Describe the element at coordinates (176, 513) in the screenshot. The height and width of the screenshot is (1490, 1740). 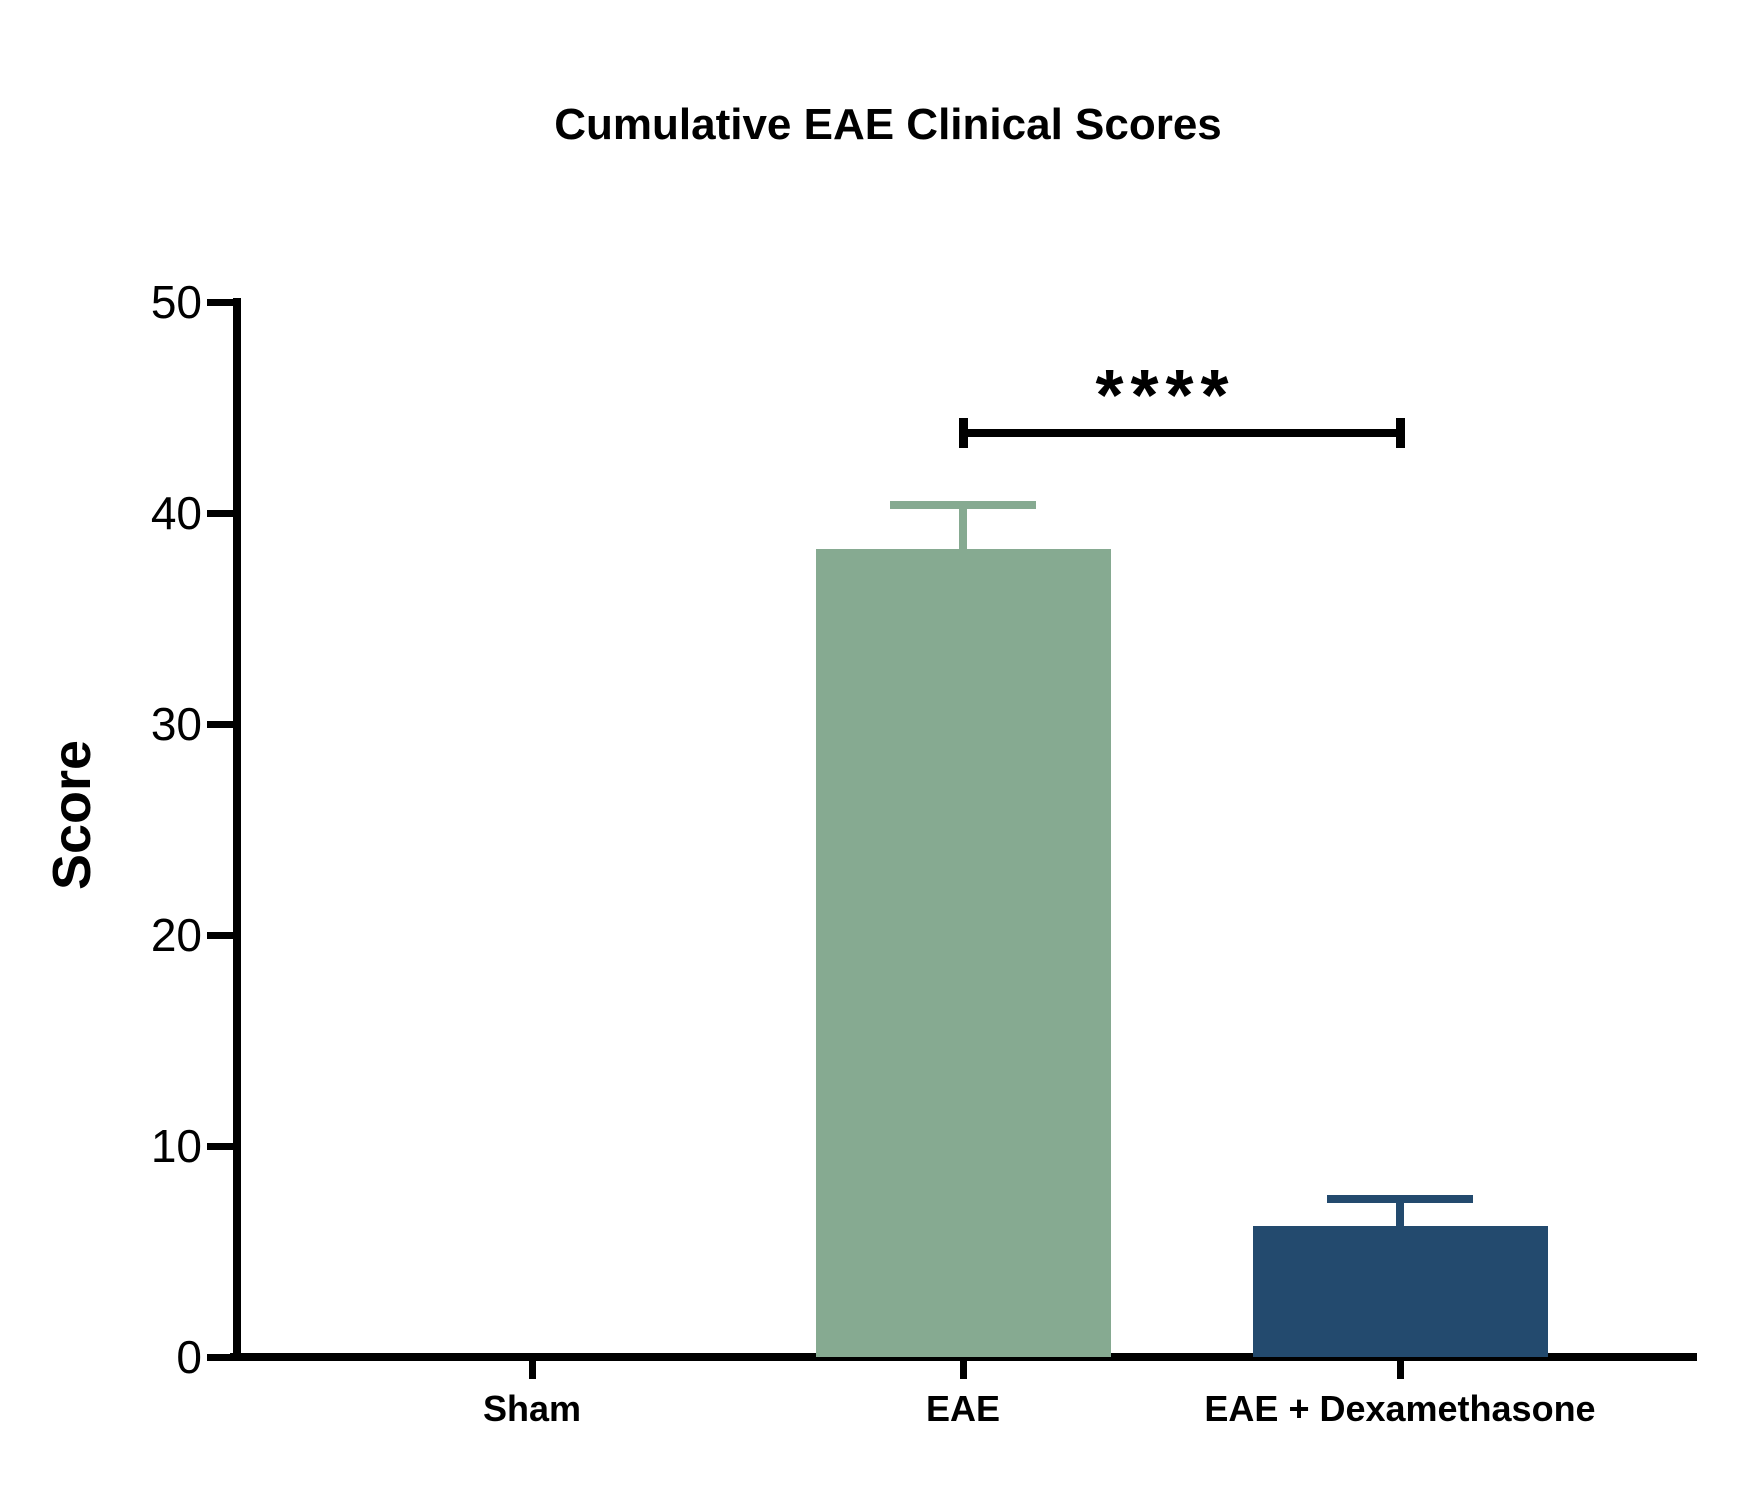
I see `y-tick-label: 40` at that location.